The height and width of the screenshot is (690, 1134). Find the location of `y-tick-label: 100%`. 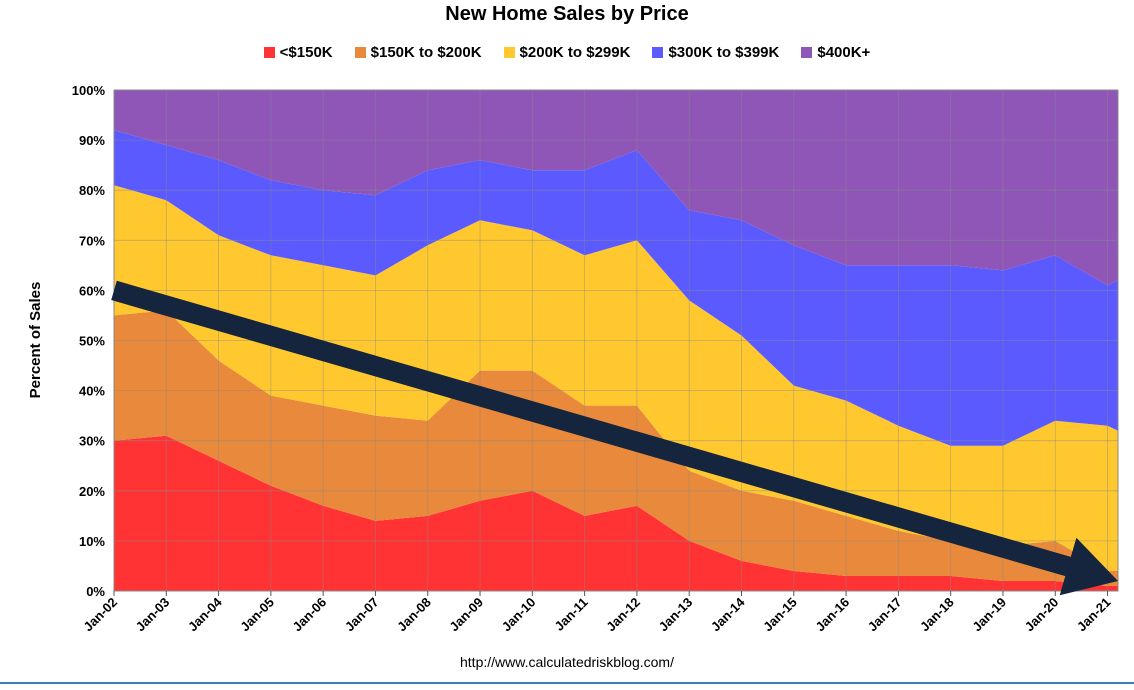

y-tick-label: 100% is located at coordinates (89, 90).